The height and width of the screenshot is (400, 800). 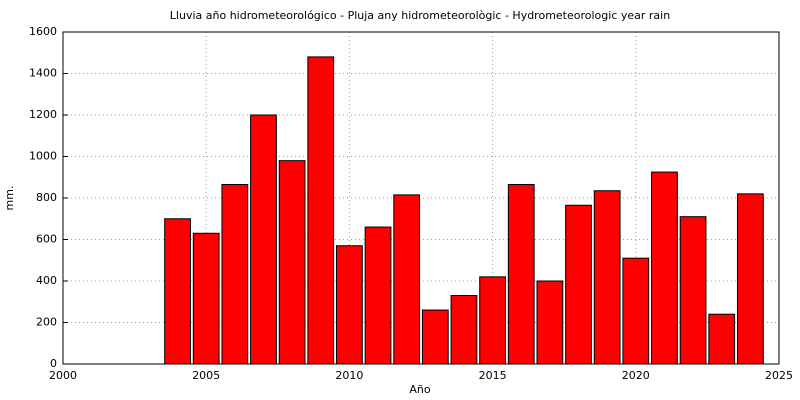 I want to click on y-tick-label: 1000, so click(x=43, y=156).